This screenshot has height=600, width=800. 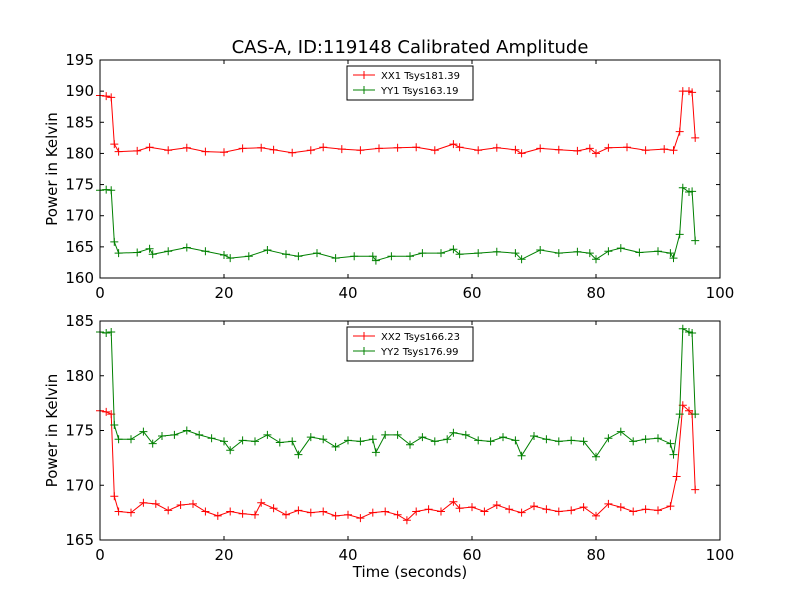 What do you see at coordinates (79, 485) in the screenshot?
I see `y-tick-label: 170` at bounding box center [79, 485].